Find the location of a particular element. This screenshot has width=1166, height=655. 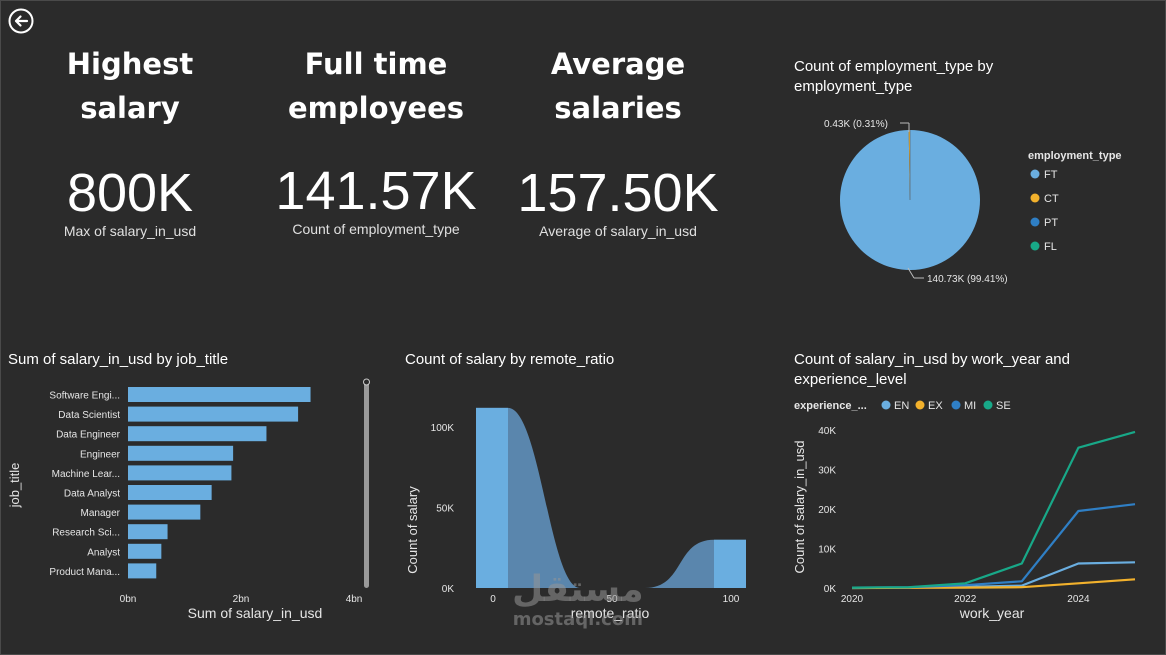

pie-title-line1: Count of employment_type by is located at coordinates (894, 66).